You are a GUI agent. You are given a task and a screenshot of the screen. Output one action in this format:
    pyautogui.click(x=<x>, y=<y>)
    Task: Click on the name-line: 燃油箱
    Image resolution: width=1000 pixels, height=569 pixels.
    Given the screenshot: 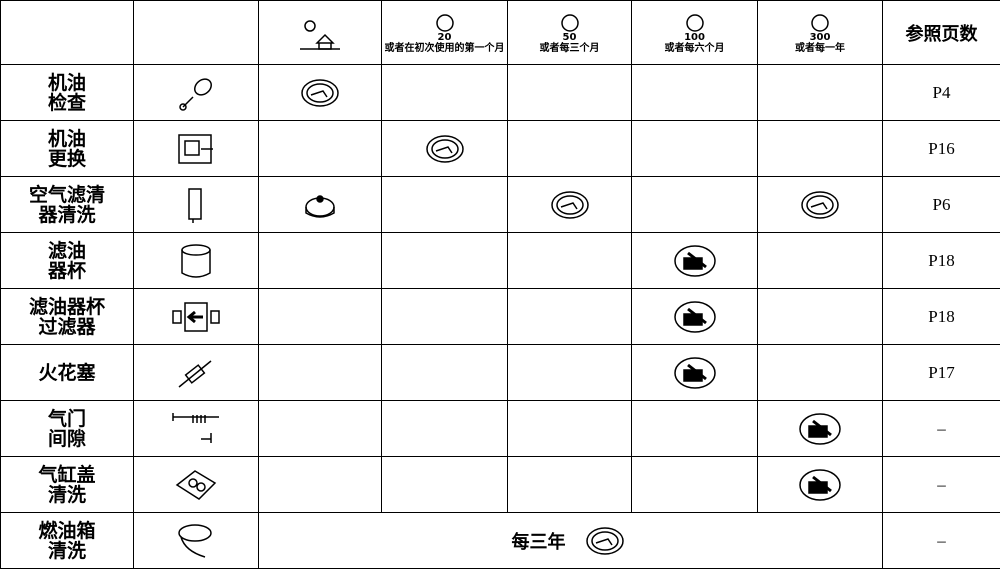 What is the action you would take?
    pyautogui.click(x=67, y=531)
    